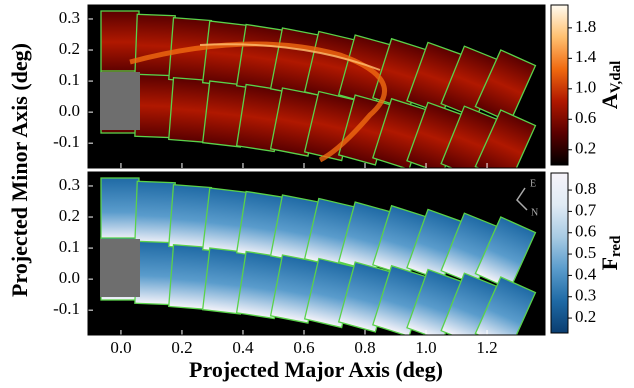 The height and width of the screenshot is (388, 634). I want to click on x-tick-label: 0.6, so click(303, 347).